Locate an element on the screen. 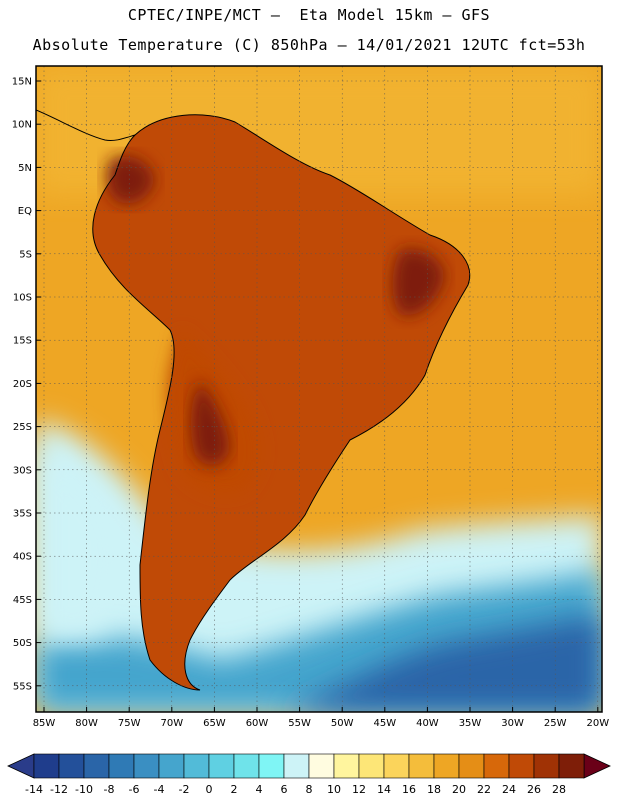 Image resolution: width=618 pixels, height=800 pixels. lon-label: 65W is located at coordinates (214, 723).